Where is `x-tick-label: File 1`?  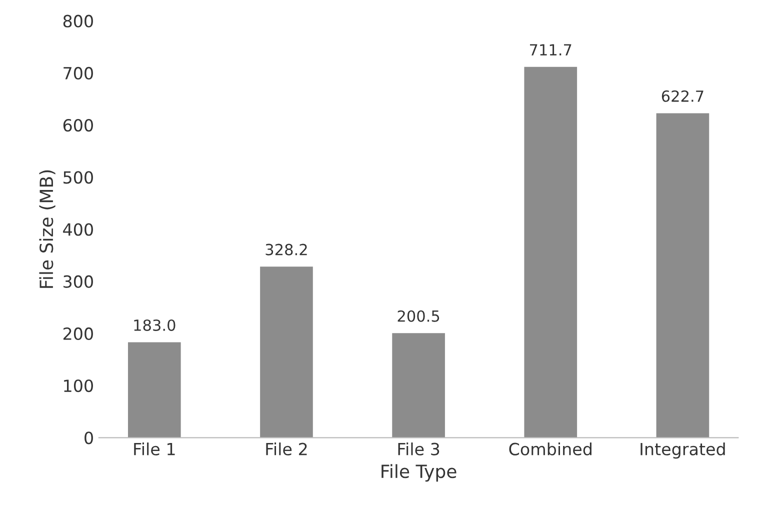
x-tick-label: File 1 is located at coordinates (154, 449).